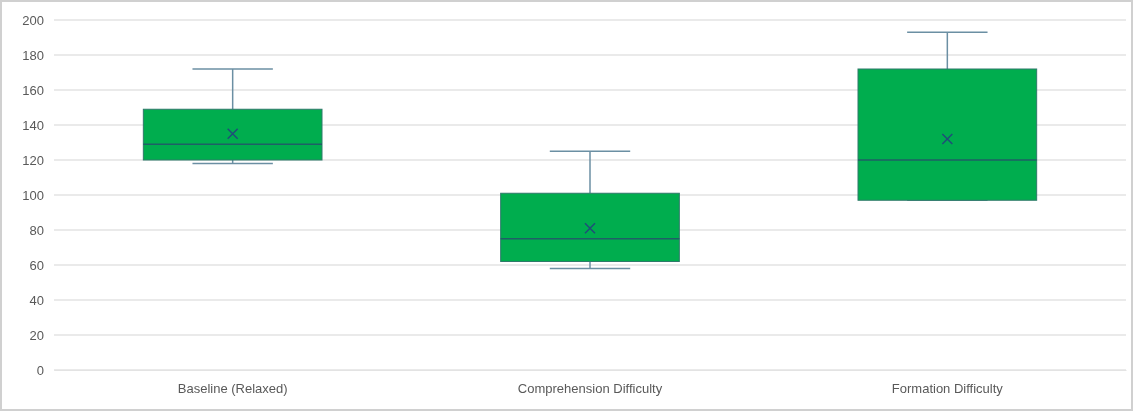 Image resolution: width=1134 pixels, height=412 pixels. Describe the element at coordinates (36, 265) in the screenshot. I see `y-tick-label: 60` at that location.